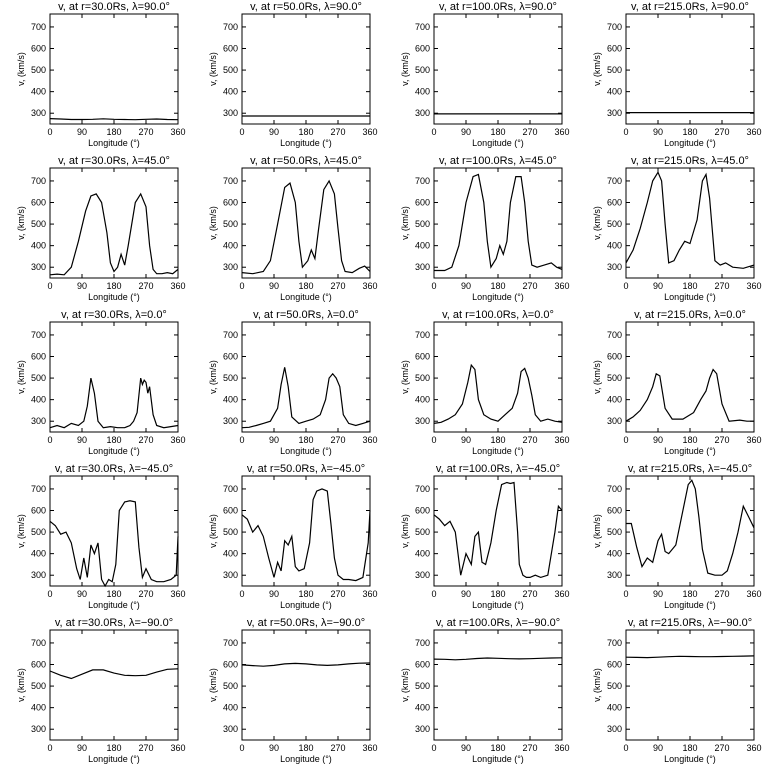  Describe the element at coordinates (690, 161) in the screenshot. I see `chart-title: v, at r=215.0Rs, λ=45.0°` at that location.